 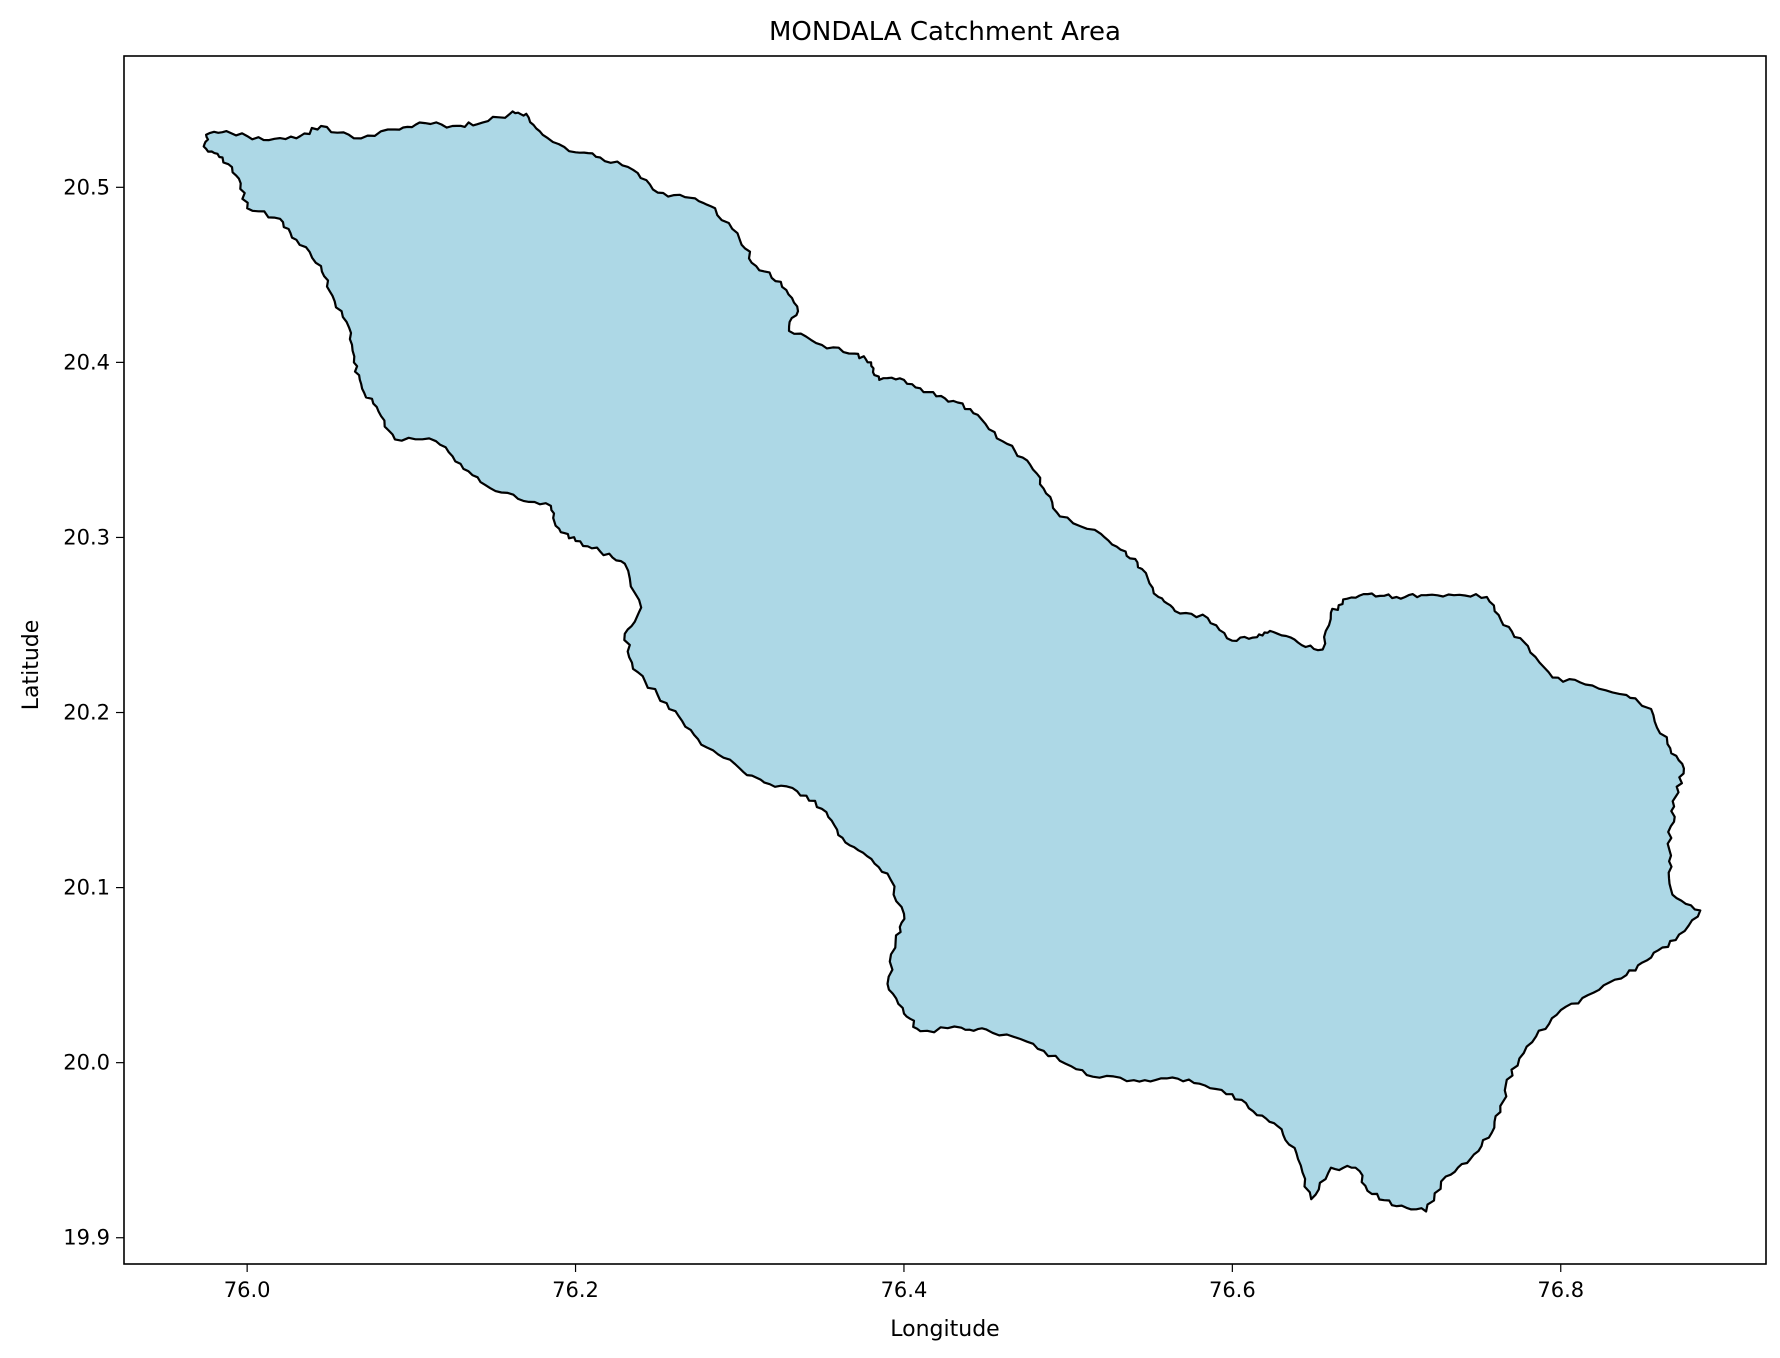 I want to click on x-tick-label: 76.6, so click(x=1232, y=1290).